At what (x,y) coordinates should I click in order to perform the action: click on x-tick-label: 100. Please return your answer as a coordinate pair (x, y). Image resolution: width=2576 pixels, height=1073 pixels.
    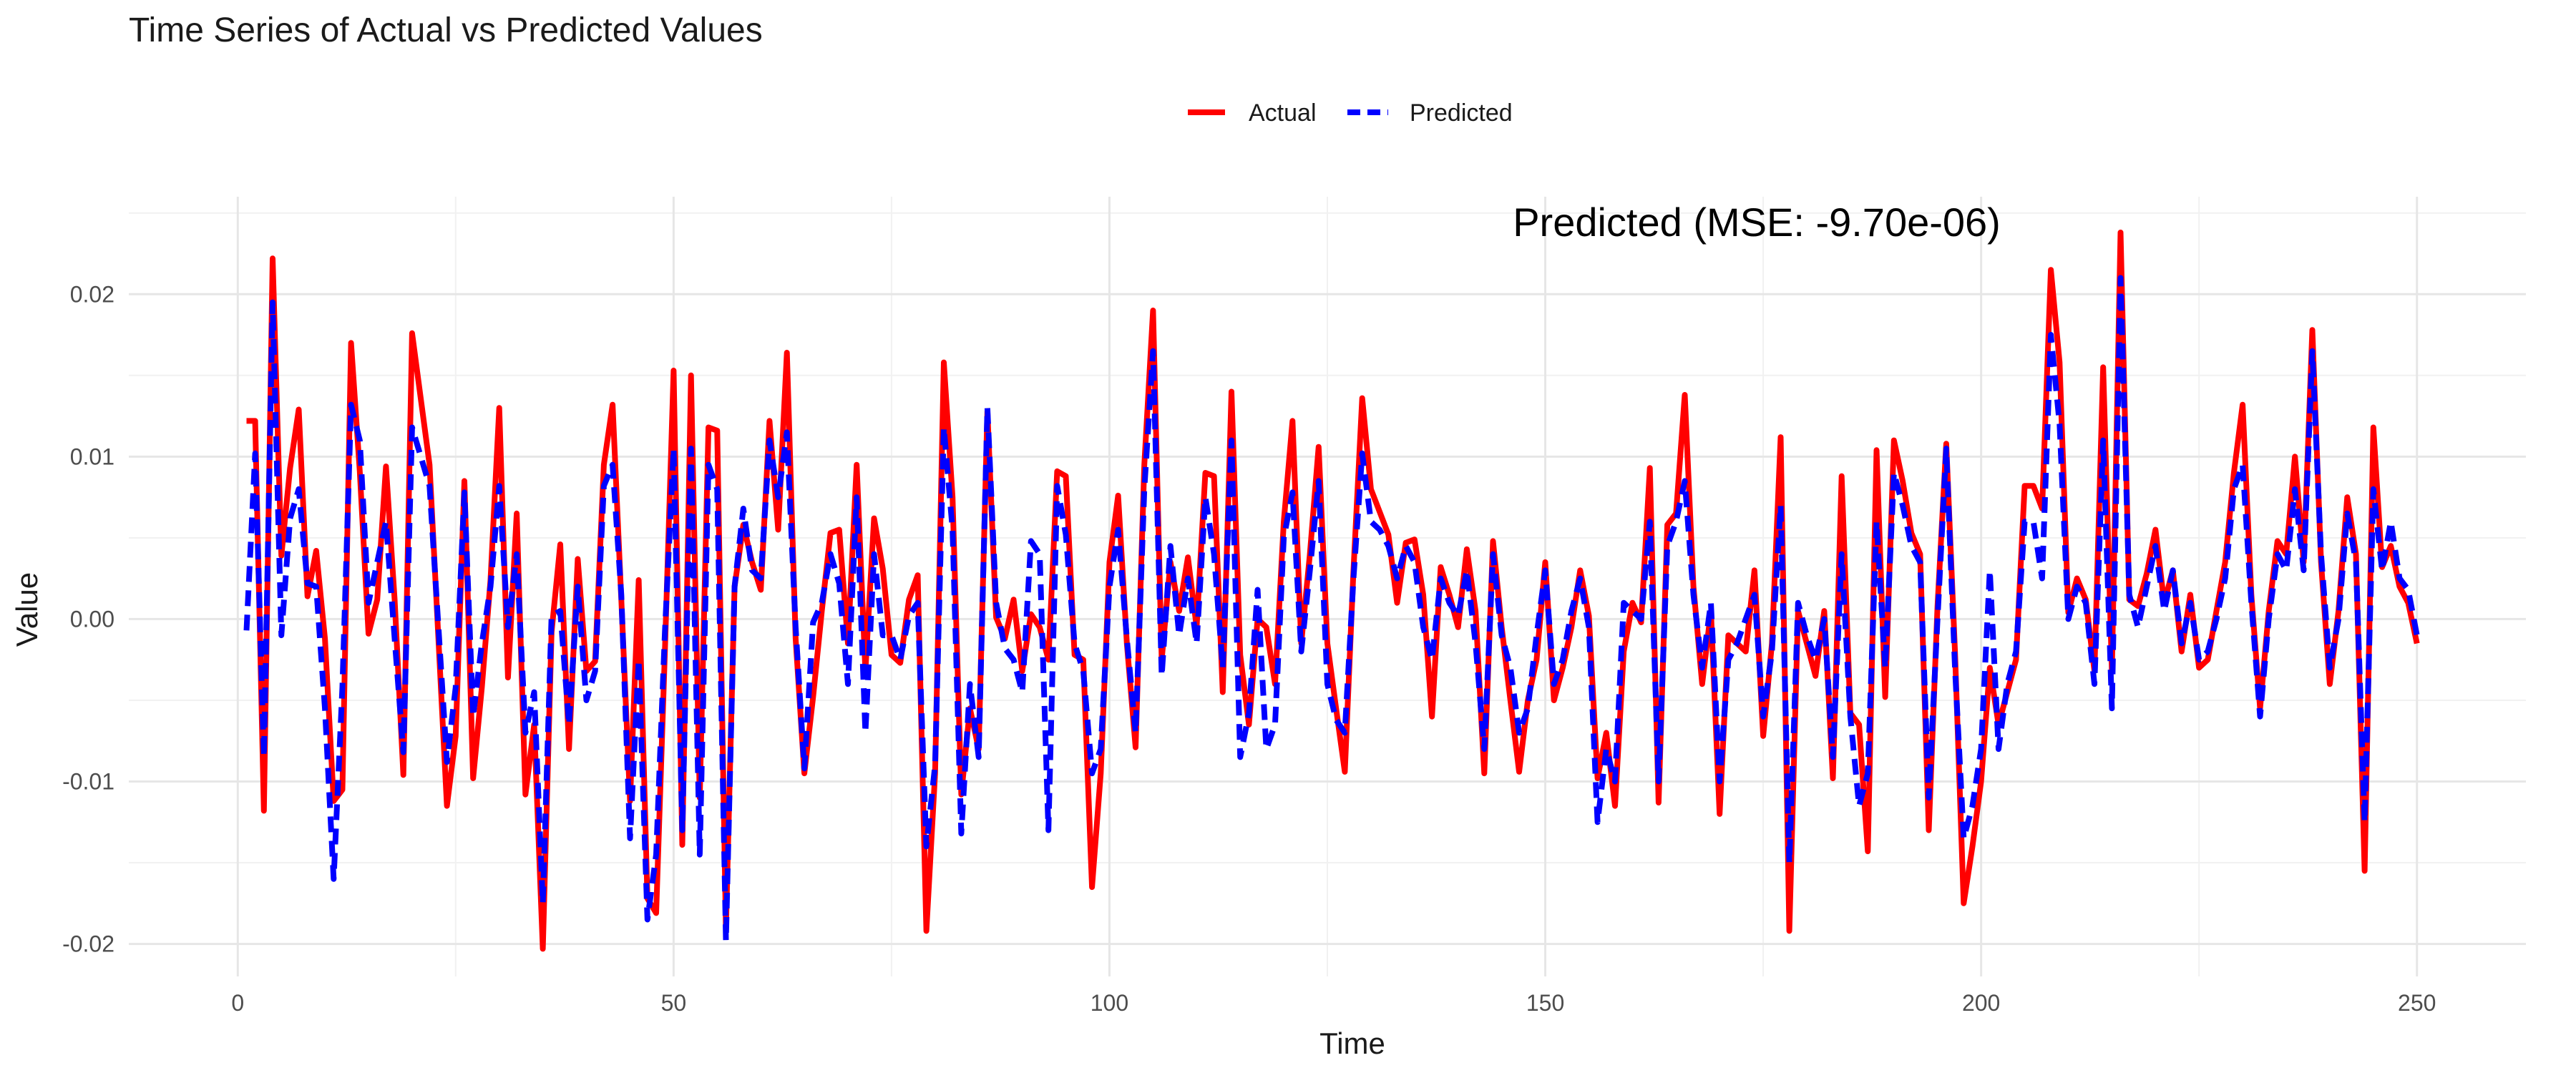
    Looking at the image, I should click on (1109, 1003).